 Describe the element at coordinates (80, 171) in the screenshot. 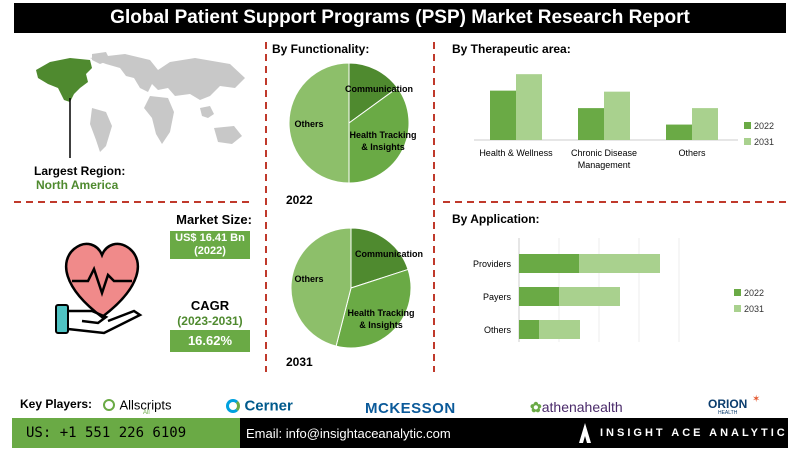

I see `largest-region-label: Largest Region:` at that location.